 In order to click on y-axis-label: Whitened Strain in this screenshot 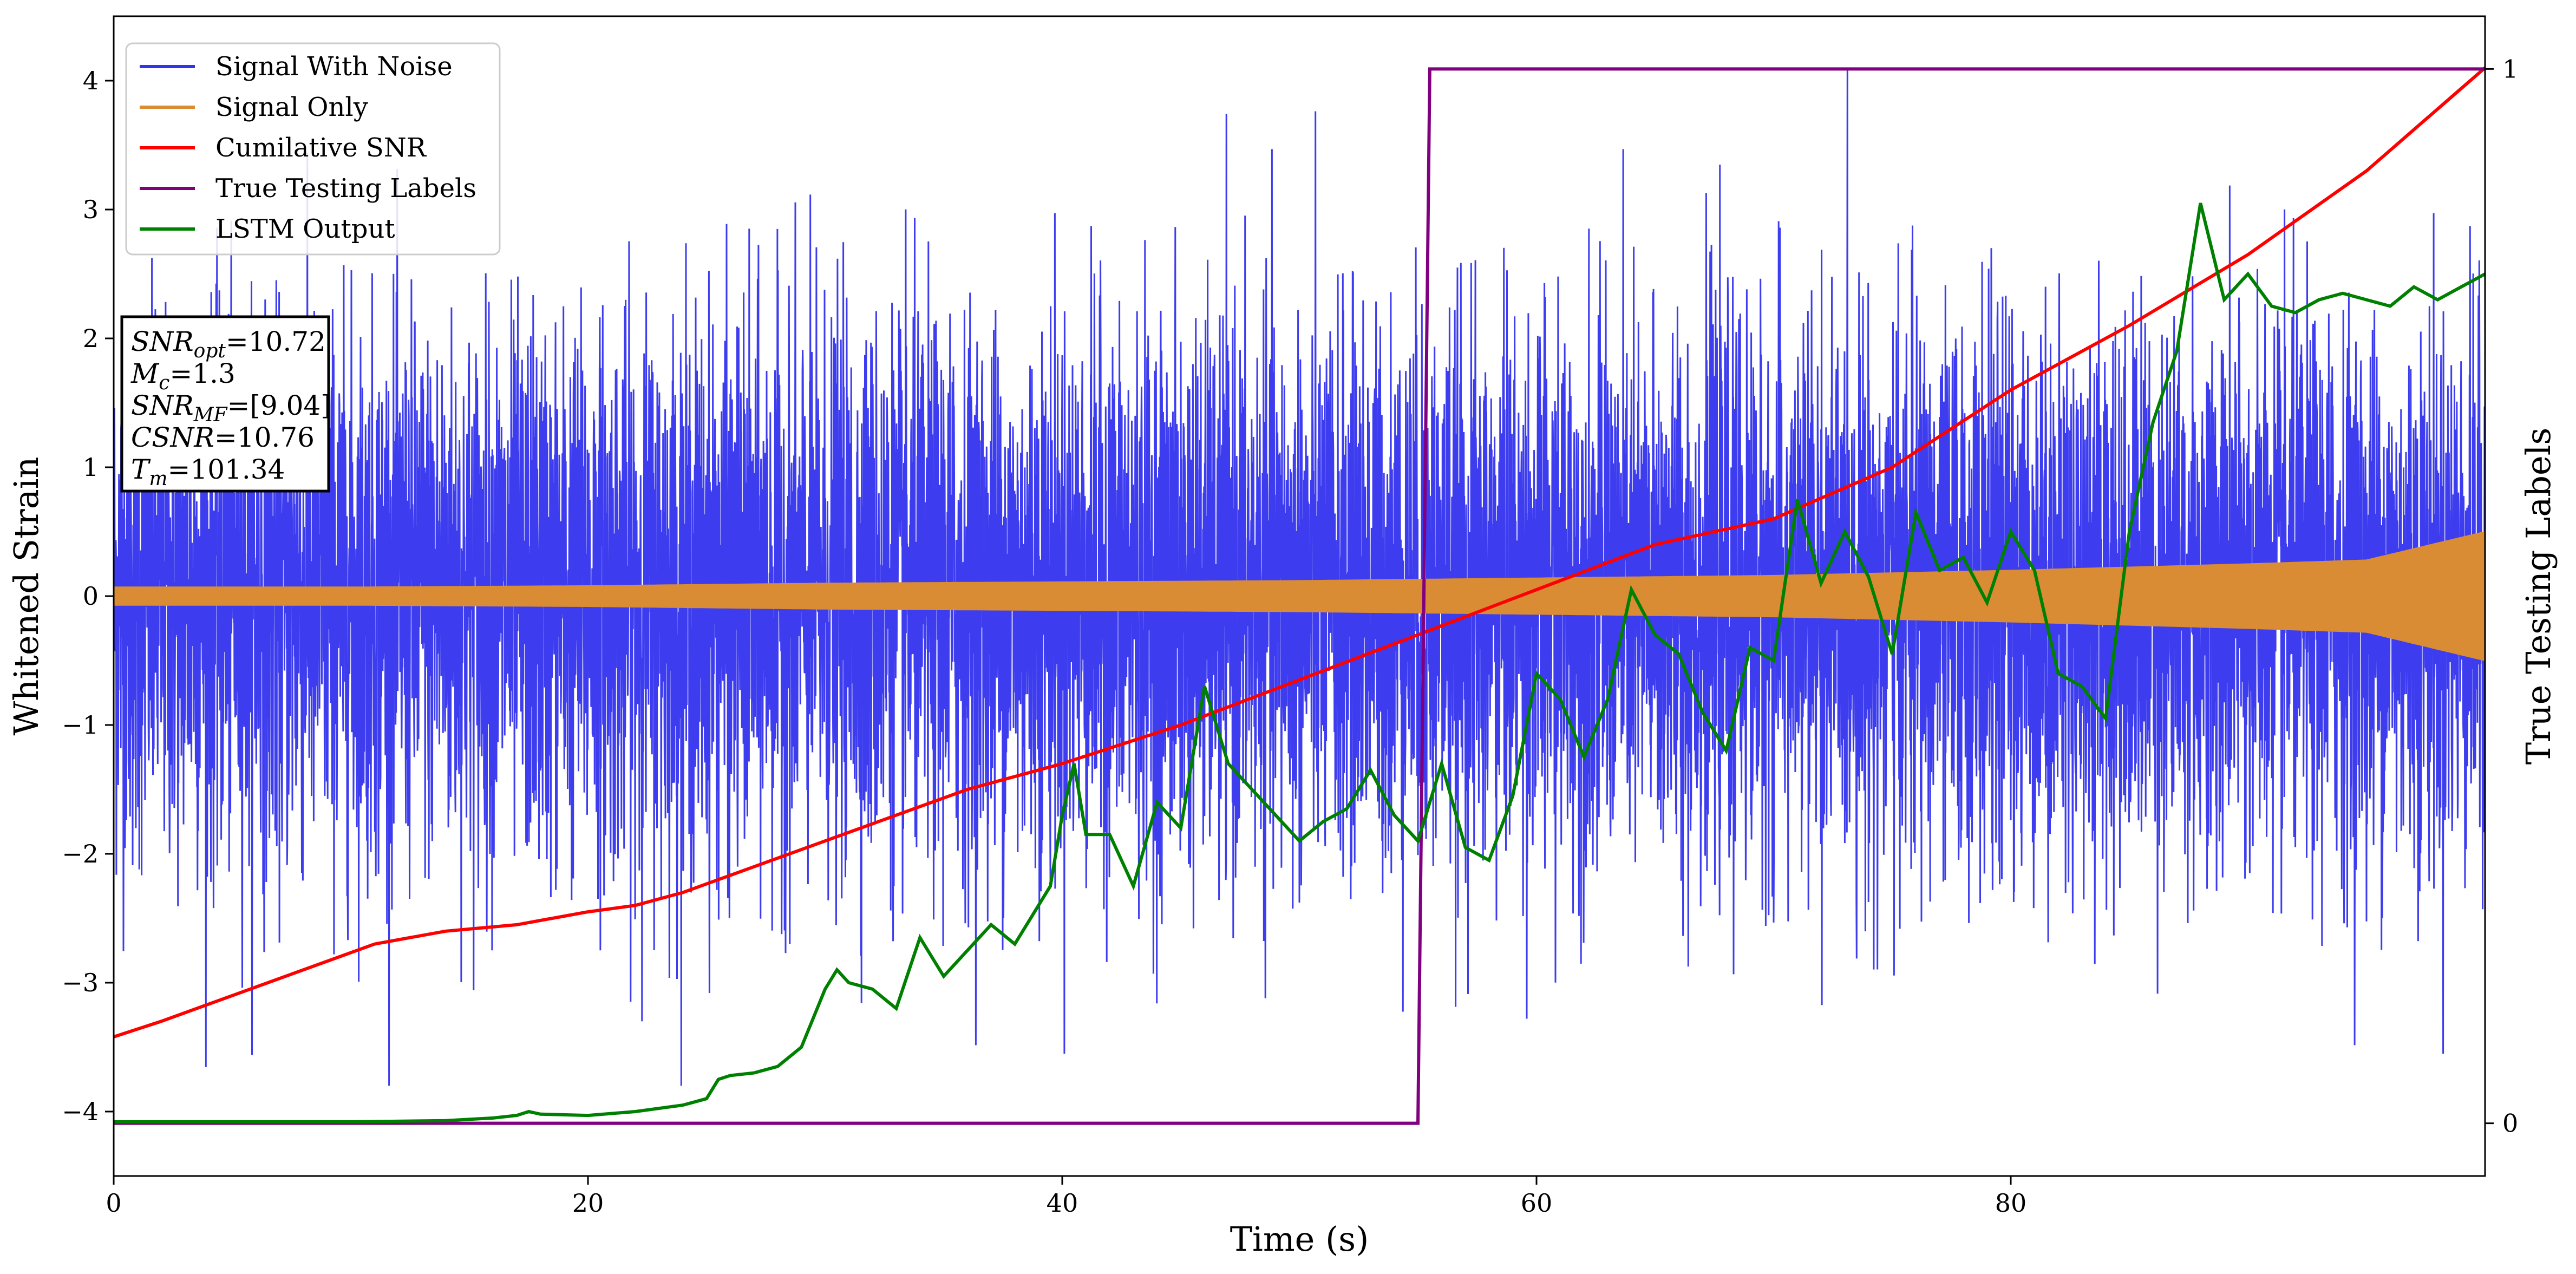, I will do `click(26, 596)`.